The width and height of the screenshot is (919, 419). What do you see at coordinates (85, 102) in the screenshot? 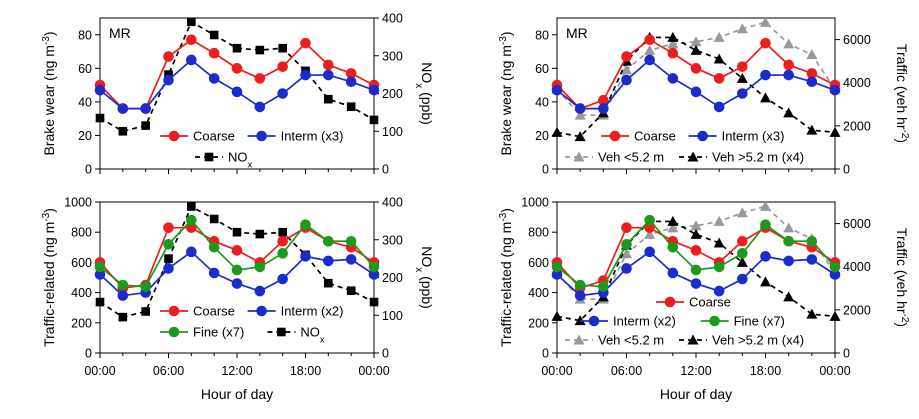
I see `y-tick-label: 40` at bounding box center [85, 102].